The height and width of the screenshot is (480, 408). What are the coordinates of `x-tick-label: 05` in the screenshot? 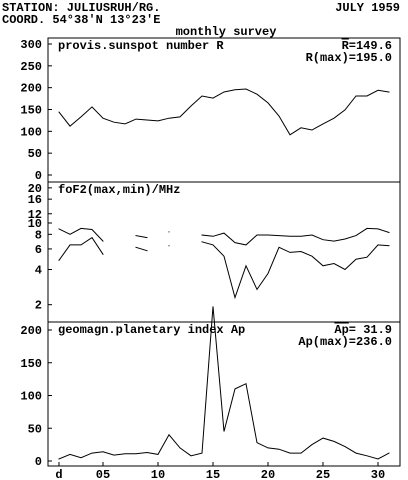 It's located at (103, 474).